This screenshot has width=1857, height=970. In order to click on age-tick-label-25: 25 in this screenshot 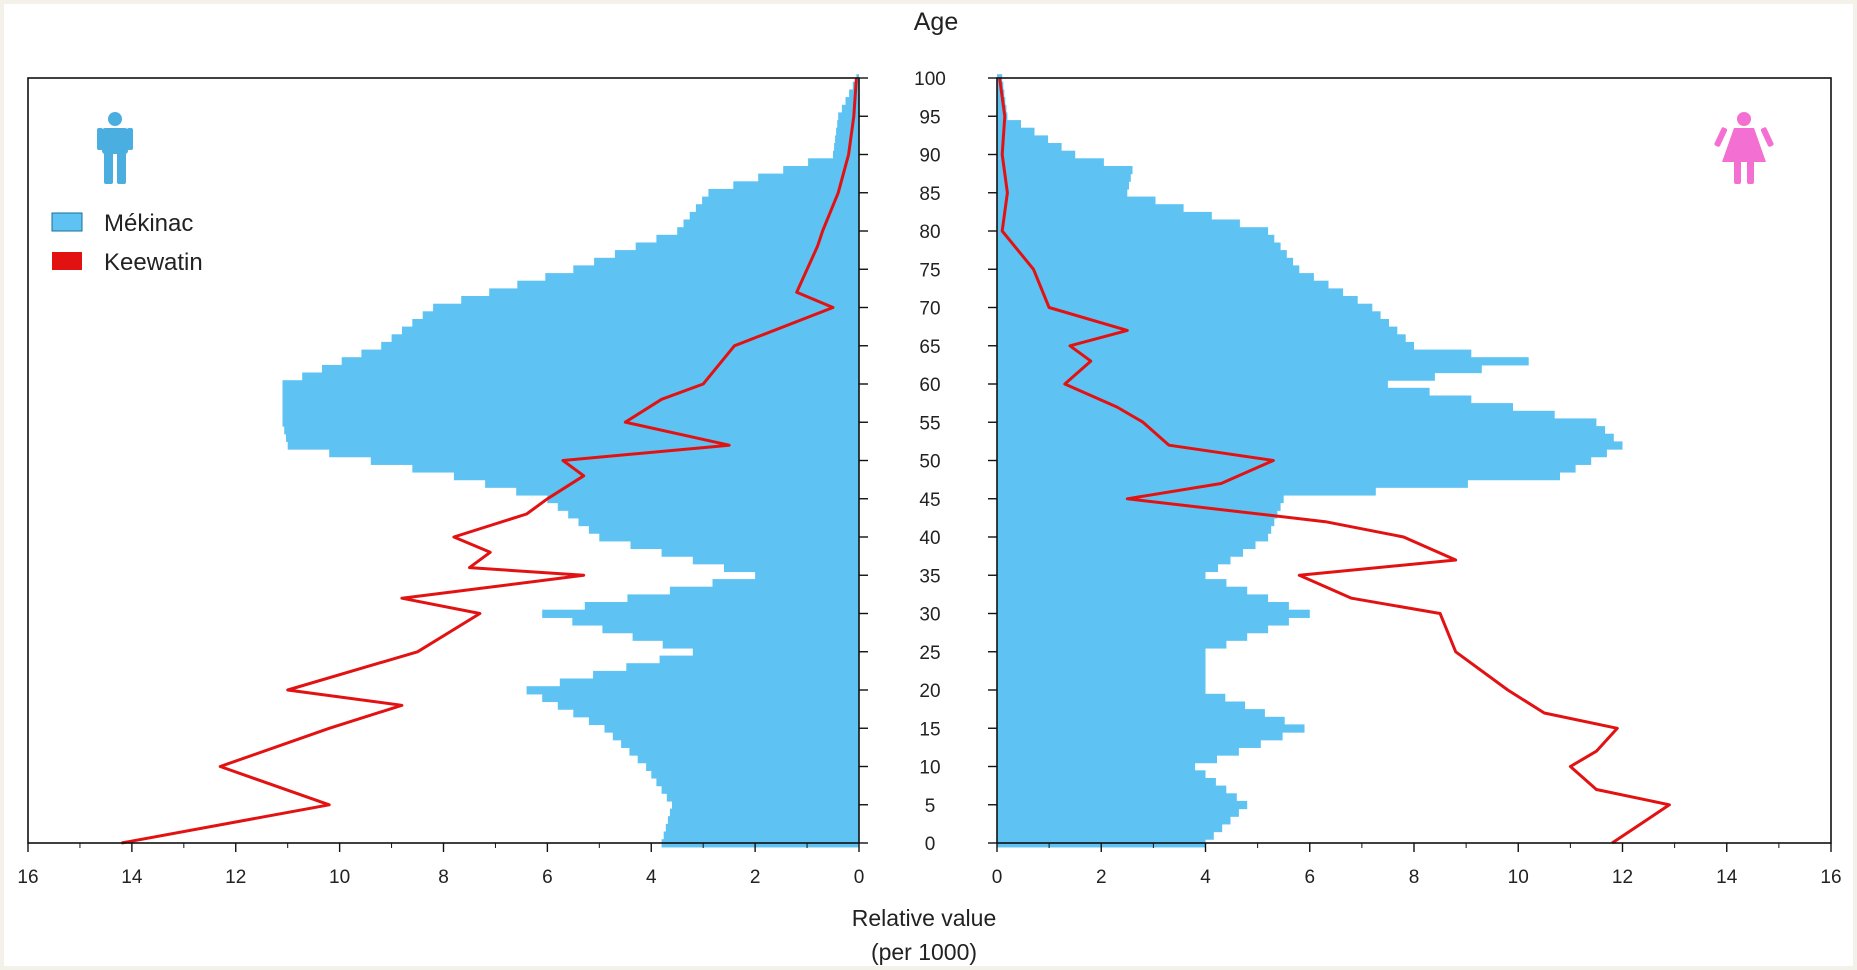, I will do `click(929, 653)`.